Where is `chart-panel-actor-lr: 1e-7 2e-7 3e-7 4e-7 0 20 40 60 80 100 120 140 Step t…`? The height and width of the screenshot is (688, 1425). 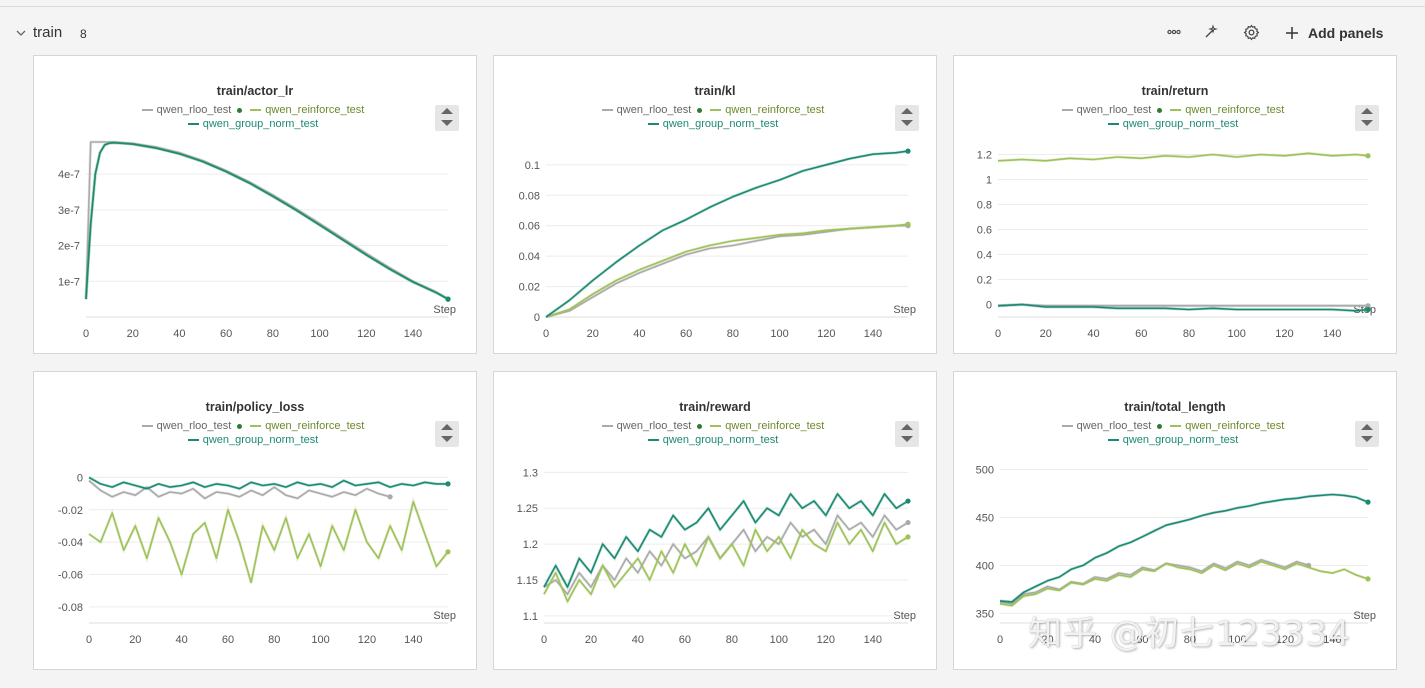
chart-panel-actor-lr: 1e-7 2e-7 3e-7 4e-7 0 20 40 60 80 100 120 140 Step t… is located at coordinates (255, 204).